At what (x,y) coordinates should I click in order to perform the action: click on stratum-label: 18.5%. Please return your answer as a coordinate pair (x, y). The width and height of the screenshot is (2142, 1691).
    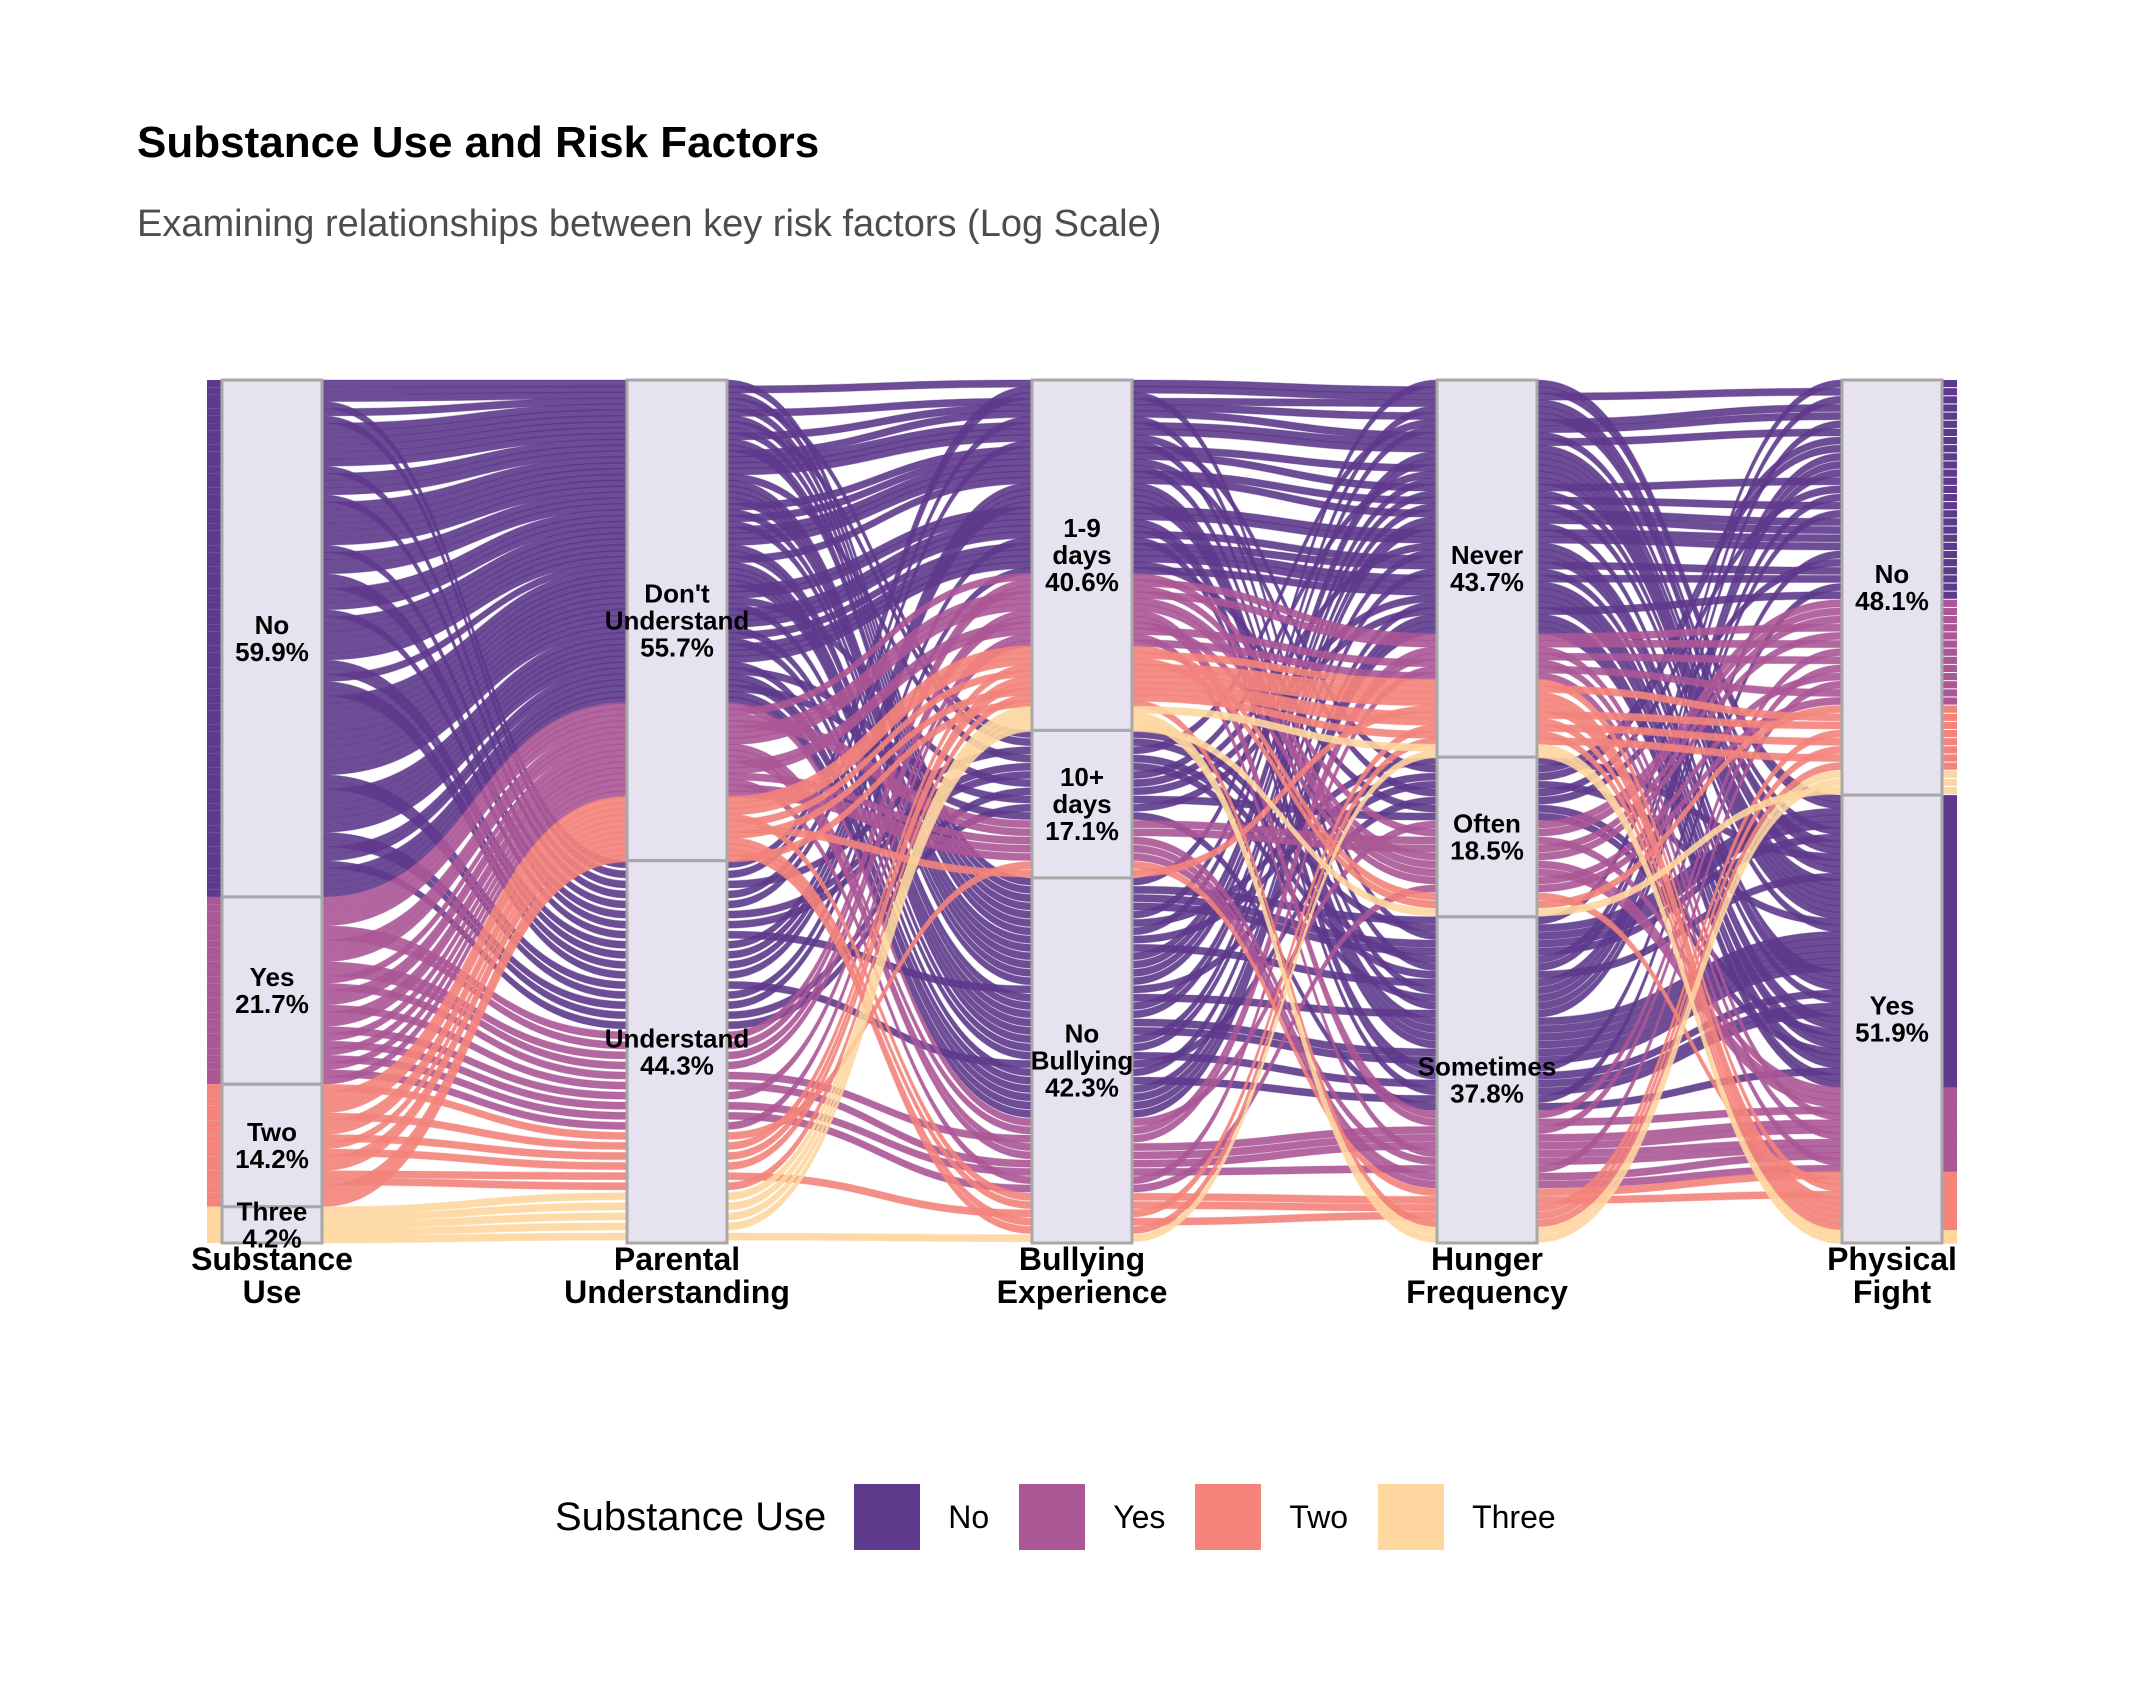
    Looking at the image, I should click on (1487, 850).